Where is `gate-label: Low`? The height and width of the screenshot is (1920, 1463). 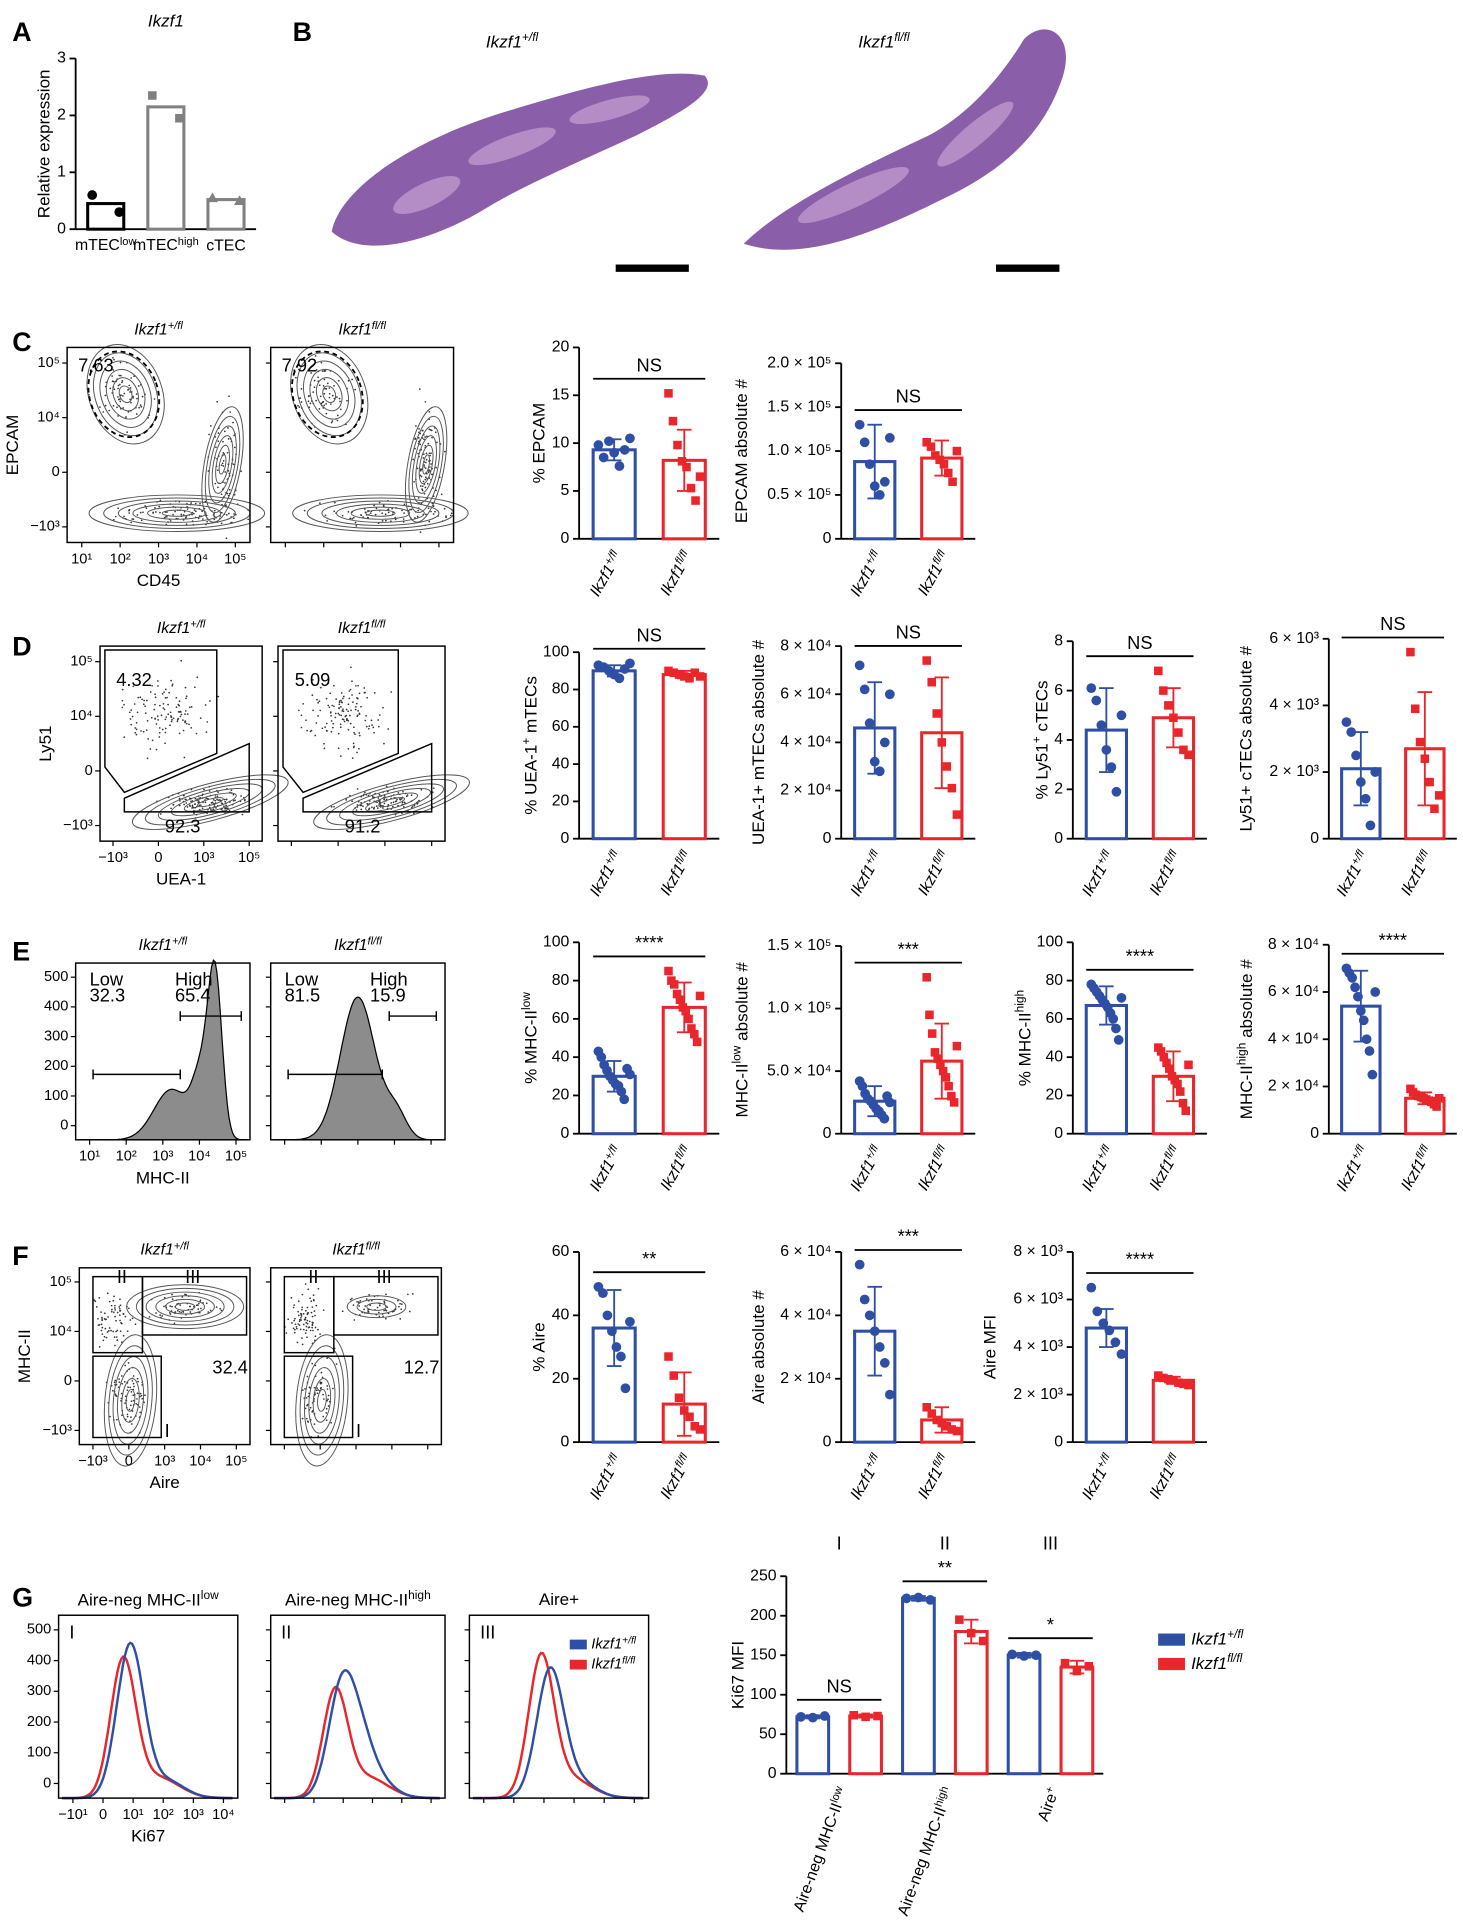 gate-label: Low is located at coordinates (107, 979).